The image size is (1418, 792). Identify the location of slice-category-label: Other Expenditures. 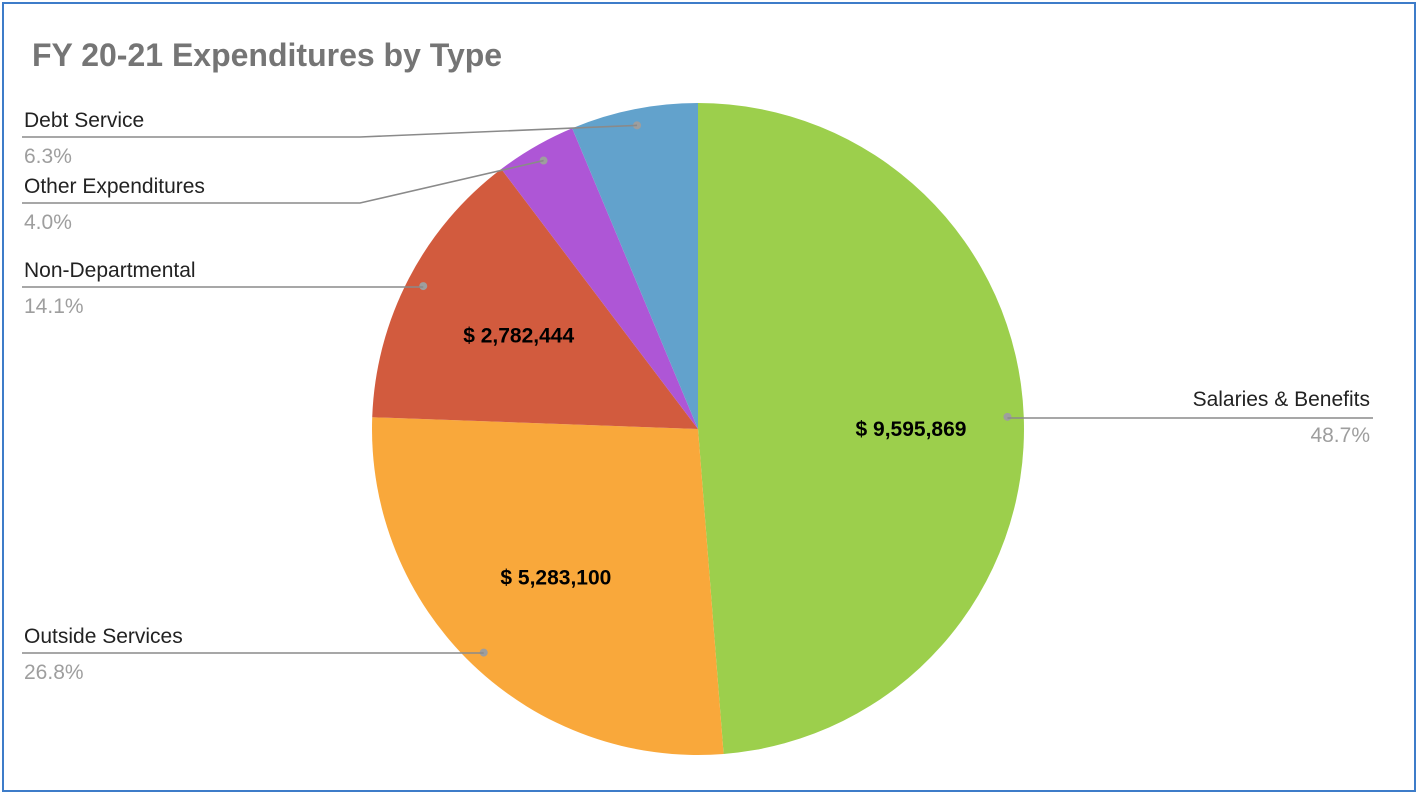
(114, 186).